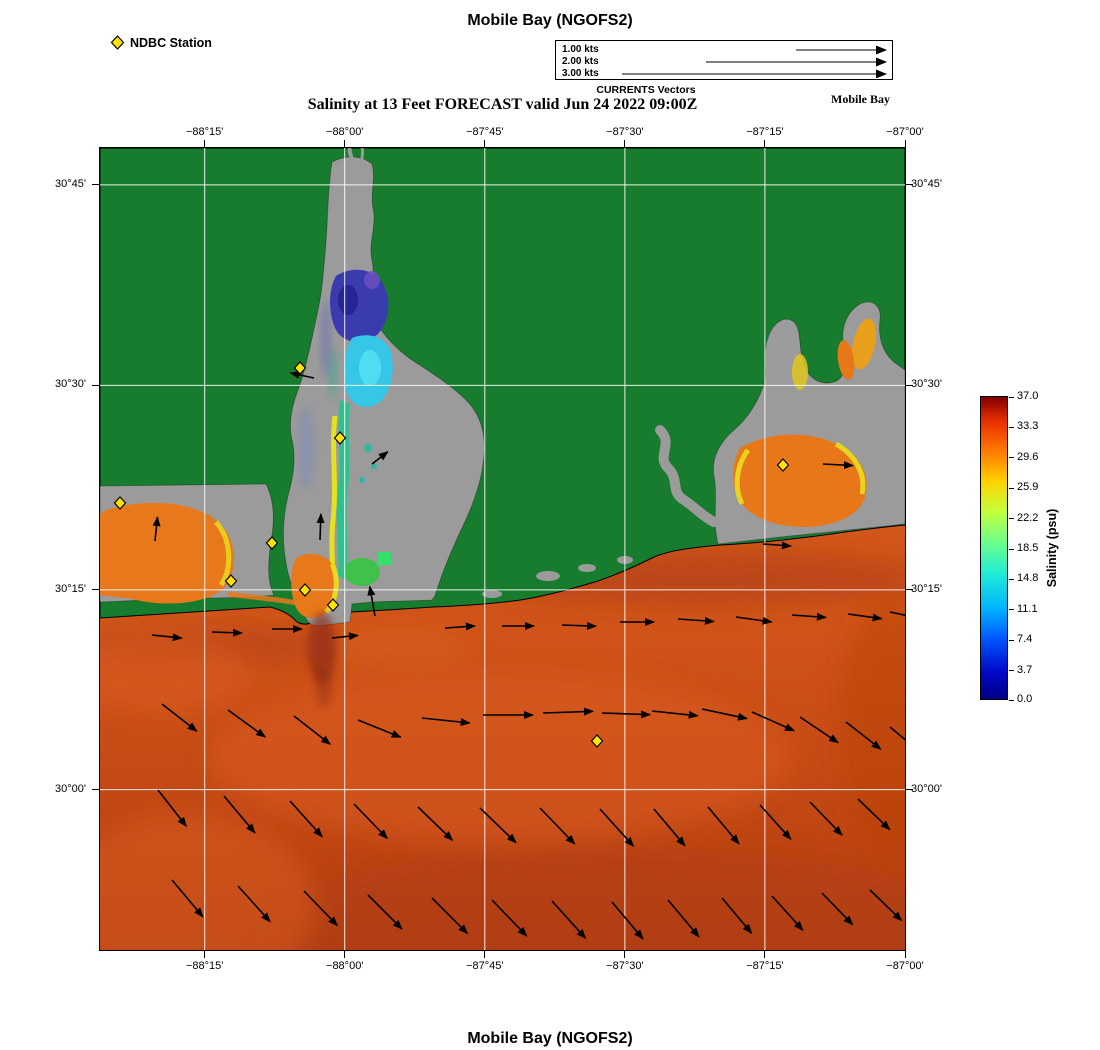 Image resolution: width=1100 pixels, height=1050 pixels. What do you see at coordinates (580, 73) in the screenshot?
I see `legend-speed-label: 3.00 kts` at bounding box center [580, 73].